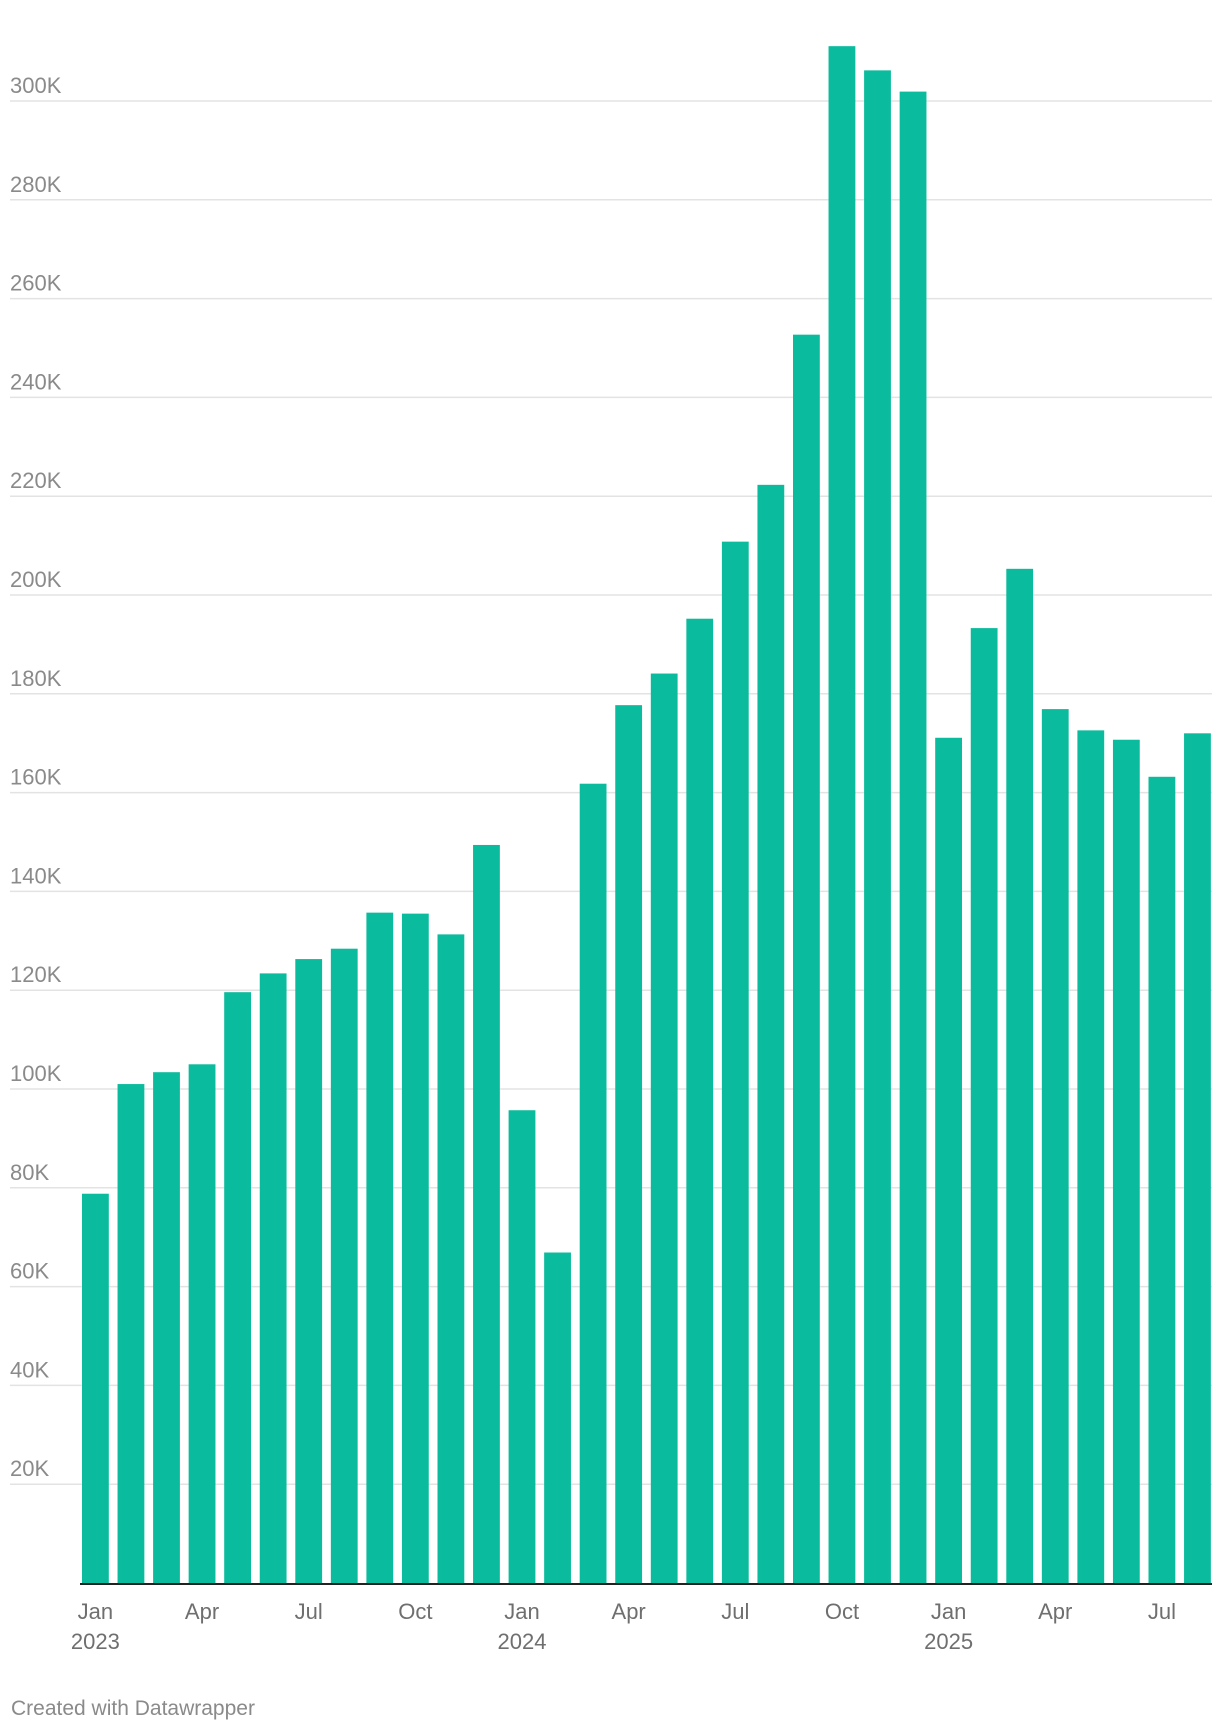 Image resolution: width=1220 pixels, height=1730 pixels. Describe the element at coordinates (29, 1172) in the screenshot. I see `y-tick-label: 80K` at that location.